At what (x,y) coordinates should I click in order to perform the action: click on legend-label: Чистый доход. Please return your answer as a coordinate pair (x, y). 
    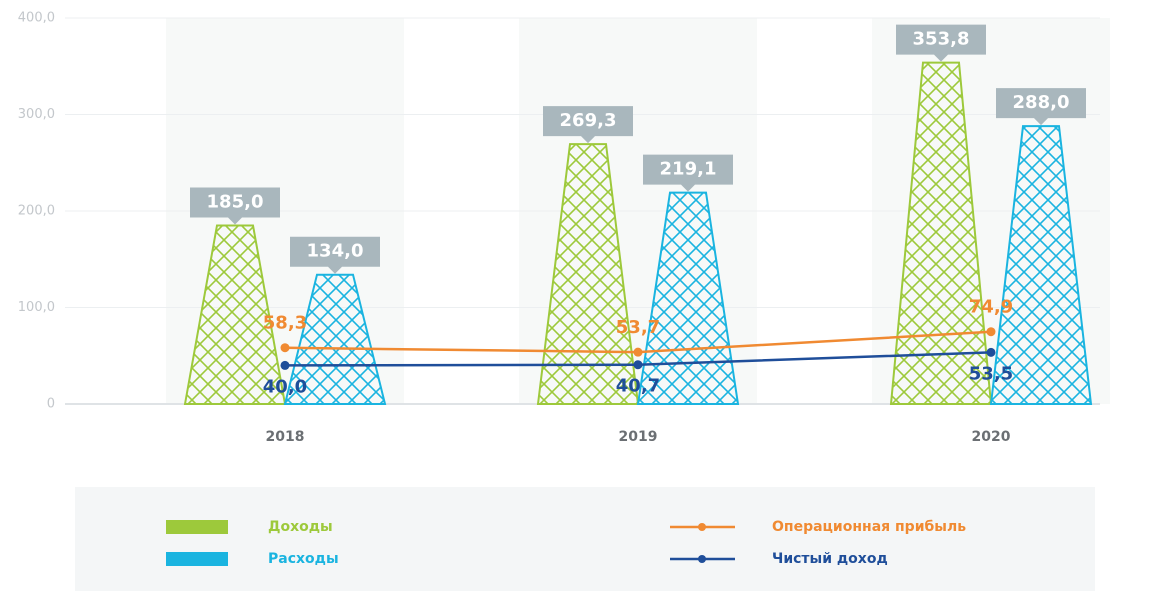
    Looking at the image, I should click on (830, 559).